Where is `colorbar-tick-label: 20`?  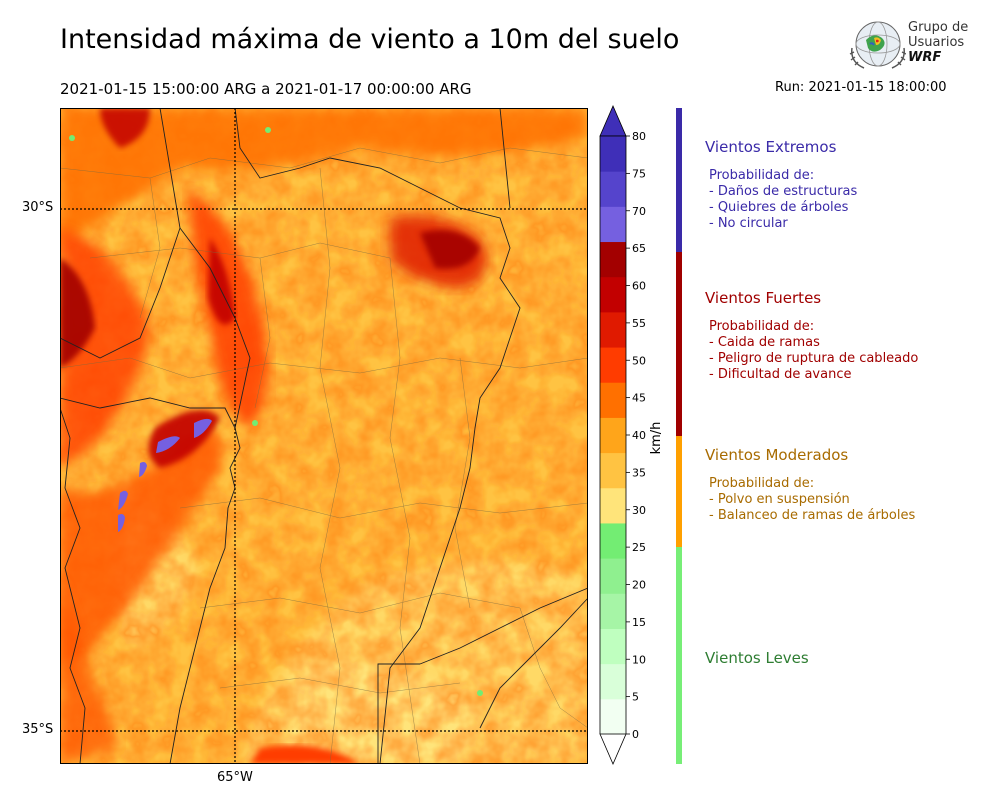
colorbar-tick-label: 20 is located at coordinates (639, 585).